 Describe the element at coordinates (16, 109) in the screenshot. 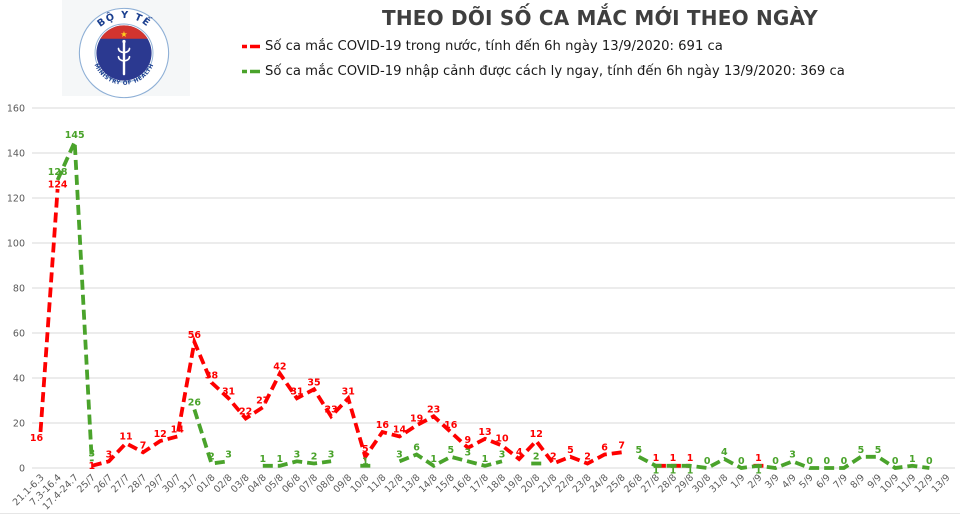

I see `y-axis-label: 160` at that location.